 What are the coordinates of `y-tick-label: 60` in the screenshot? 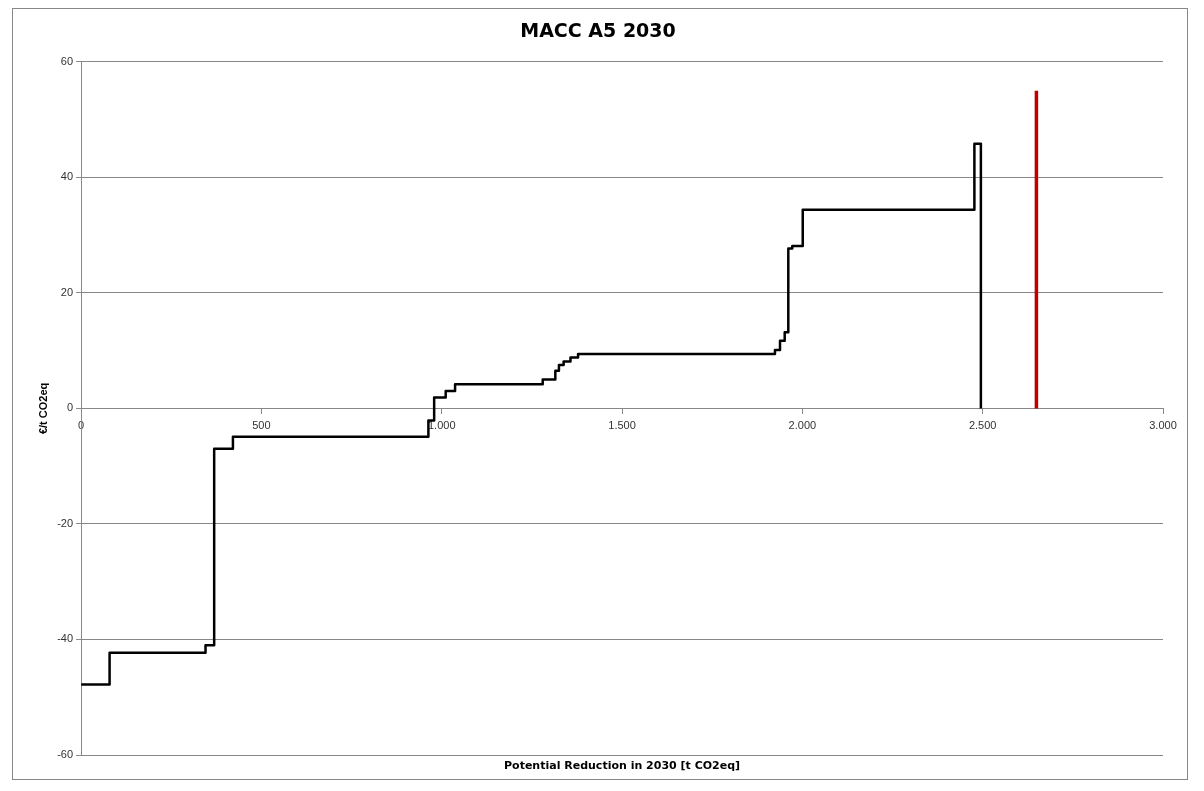 It's located at (67, 60).